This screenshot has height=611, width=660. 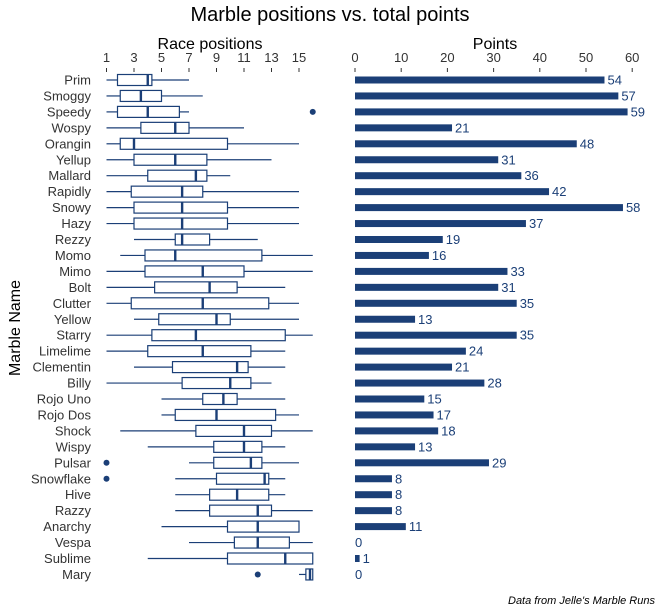 I want to click on positions-tick-label: 3, so click(x=133, y=57).